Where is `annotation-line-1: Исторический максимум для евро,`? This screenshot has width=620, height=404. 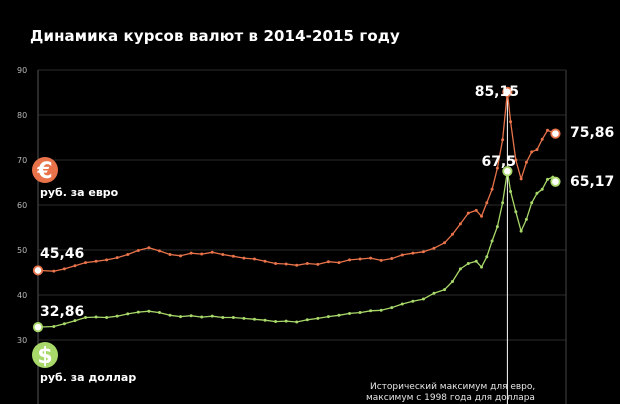 annotation-line-1: Исторический максимум для евро, is located at coordinates (452, 387).